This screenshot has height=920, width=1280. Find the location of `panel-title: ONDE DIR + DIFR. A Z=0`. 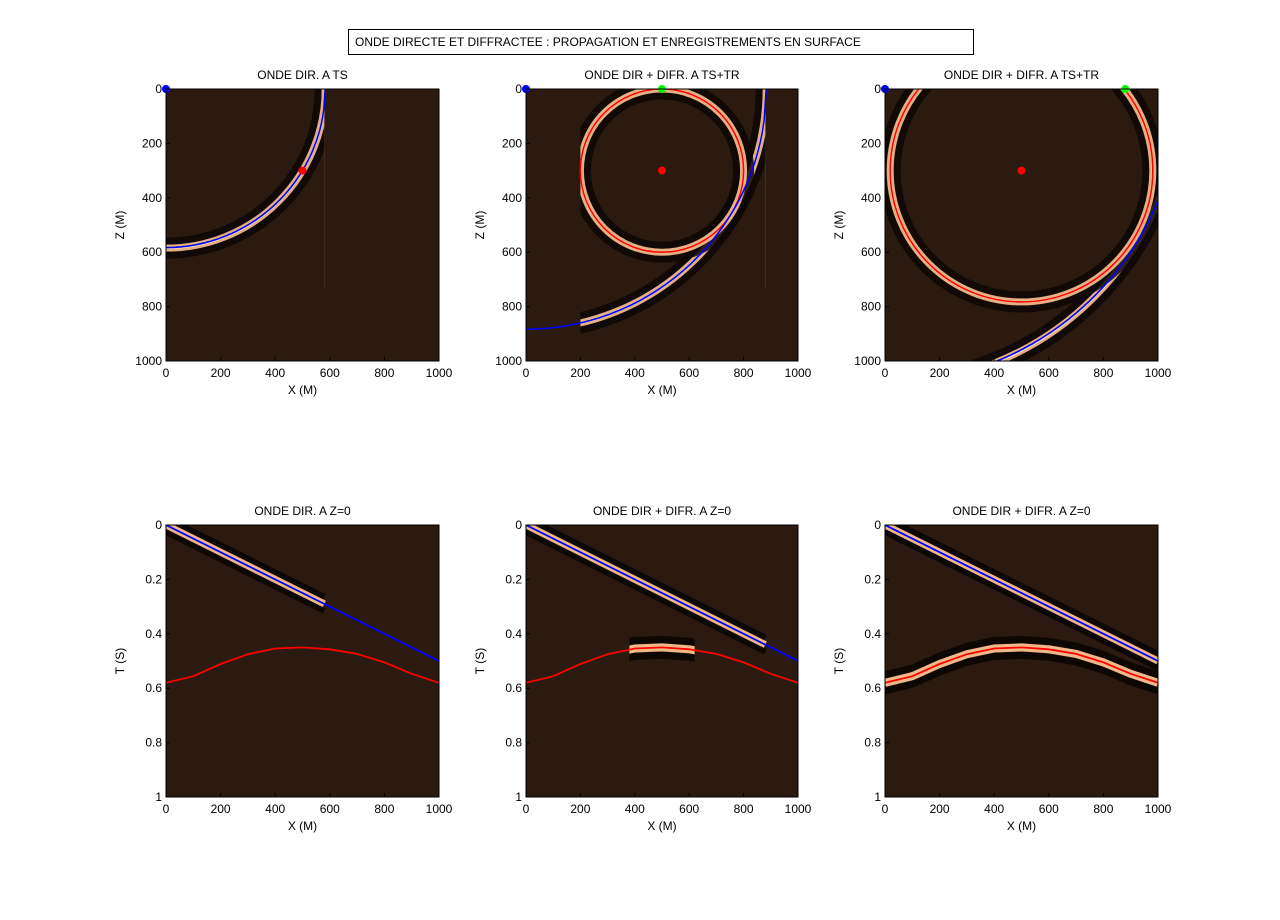

panel-title: ONDE DIR + DIFR. A Z=0 is located at coordinates (662, 511).